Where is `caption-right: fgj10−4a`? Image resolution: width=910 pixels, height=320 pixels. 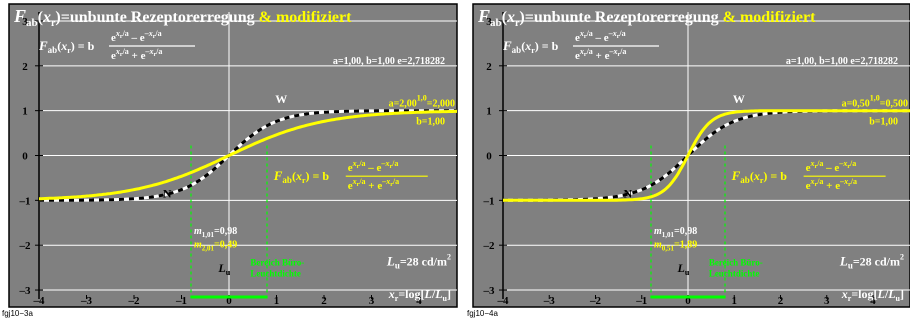
caption-right: fgj10−4a is located at coordinates (482, 313).